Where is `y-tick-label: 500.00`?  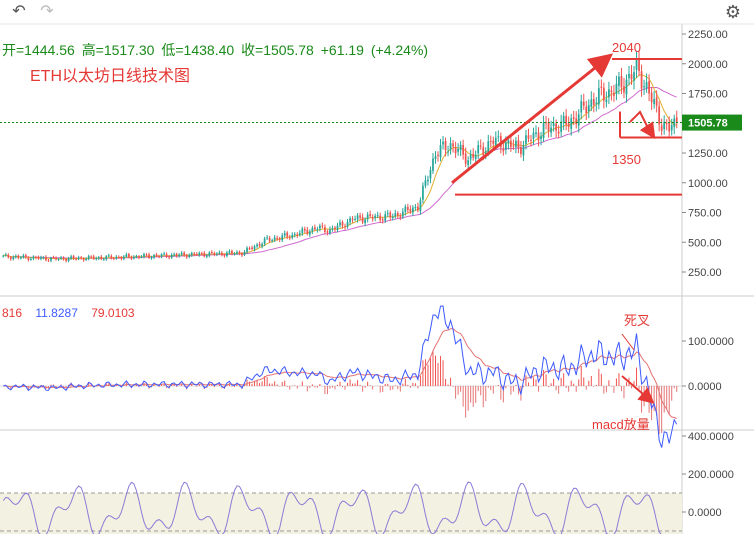
y-tick-label: 500.00 is located at coordinates (705, 243).